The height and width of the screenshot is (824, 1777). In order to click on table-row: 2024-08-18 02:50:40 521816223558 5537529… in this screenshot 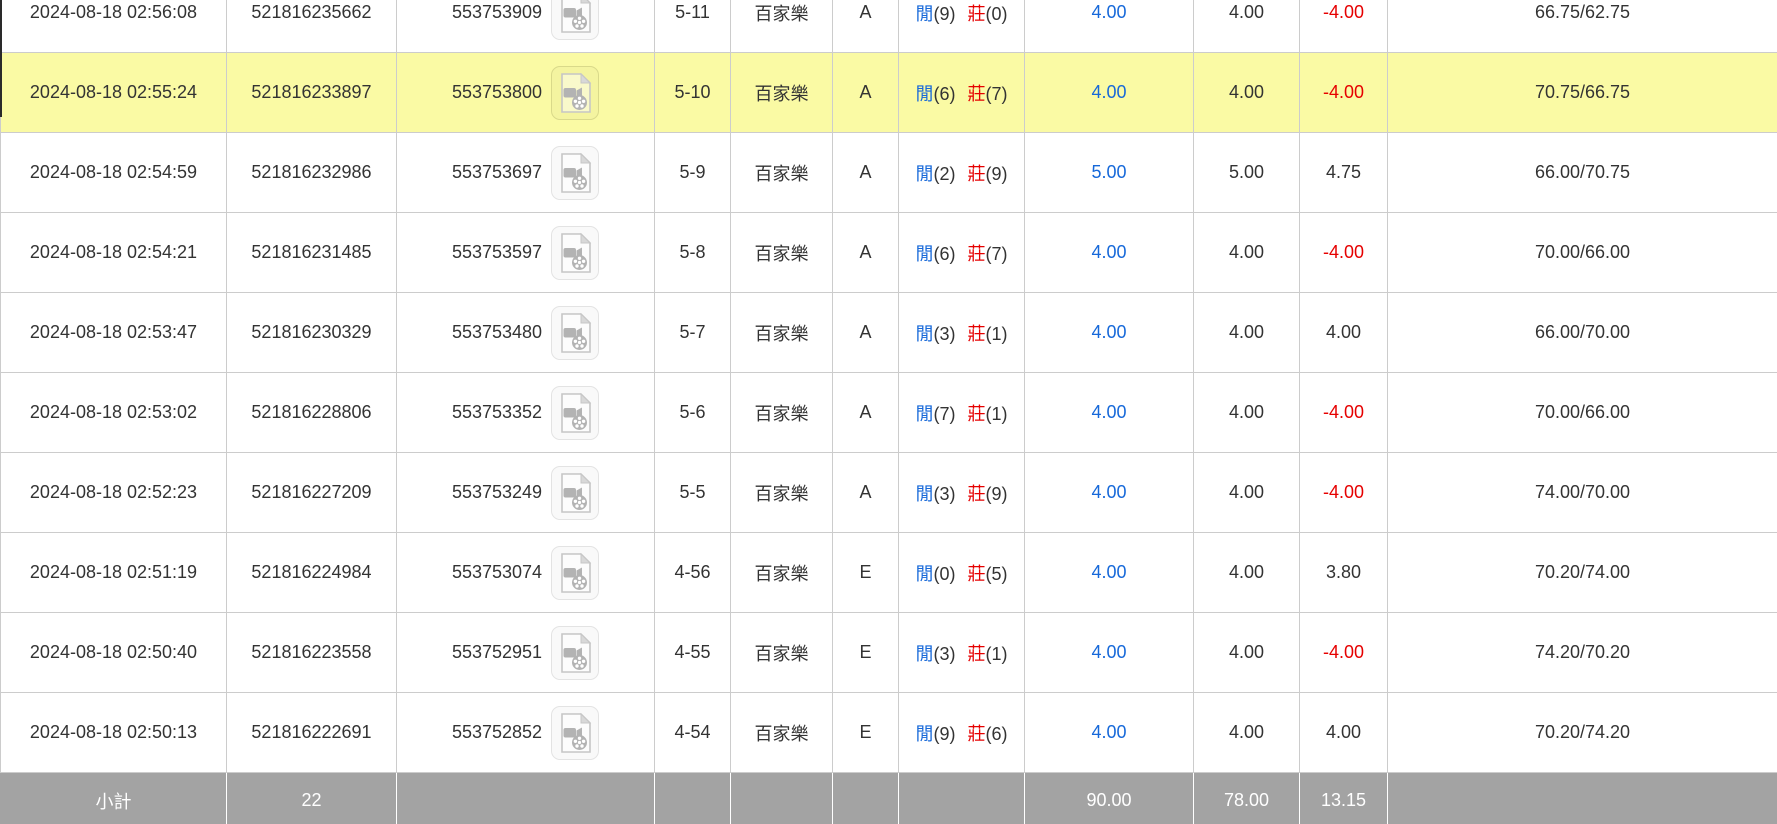, I will do `click(888, 652)`.